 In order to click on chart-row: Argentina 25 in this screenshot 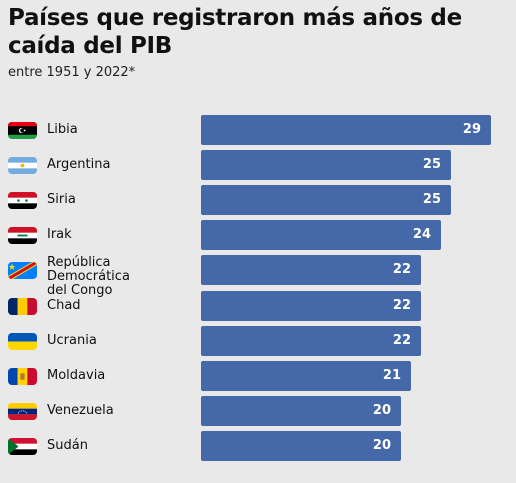, I will do `click(258, 165)`.